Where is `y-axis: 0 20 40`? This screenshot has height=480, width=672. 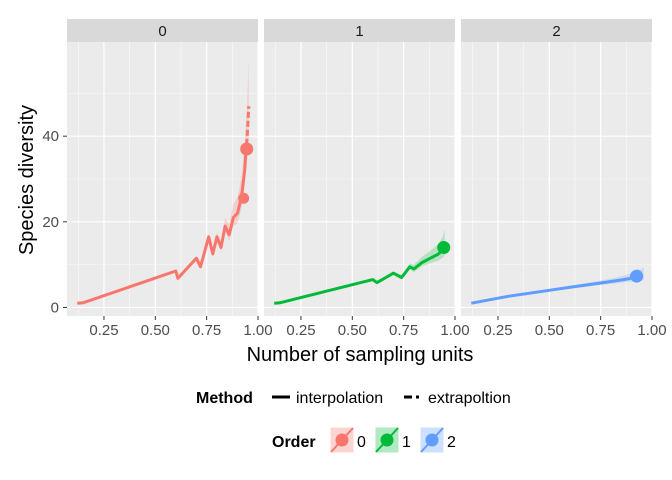 y-axis: 0 20 40 is located at coordinates (54, 222).